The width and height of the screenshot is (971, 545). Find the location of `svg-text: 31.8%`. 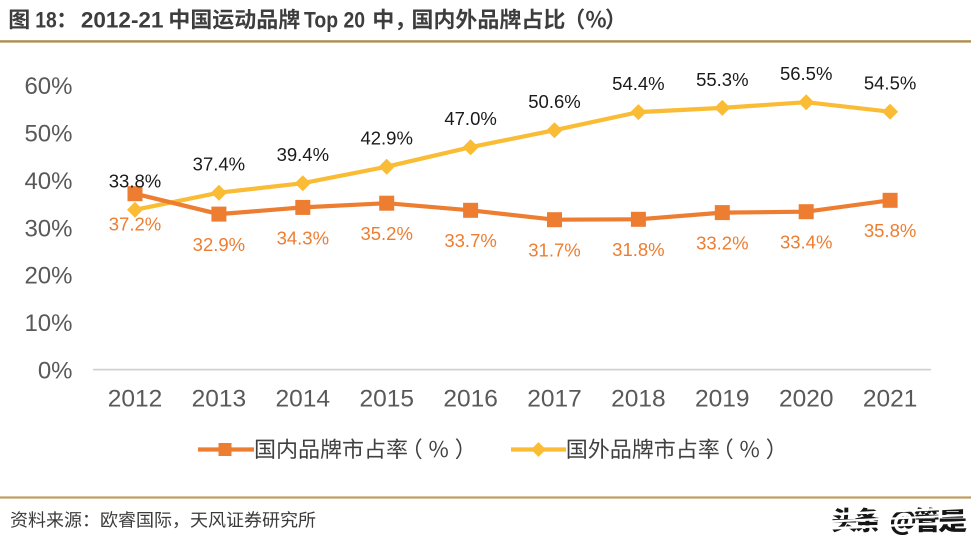

svg-text: 31.8% is located at coordinates (638, 249).